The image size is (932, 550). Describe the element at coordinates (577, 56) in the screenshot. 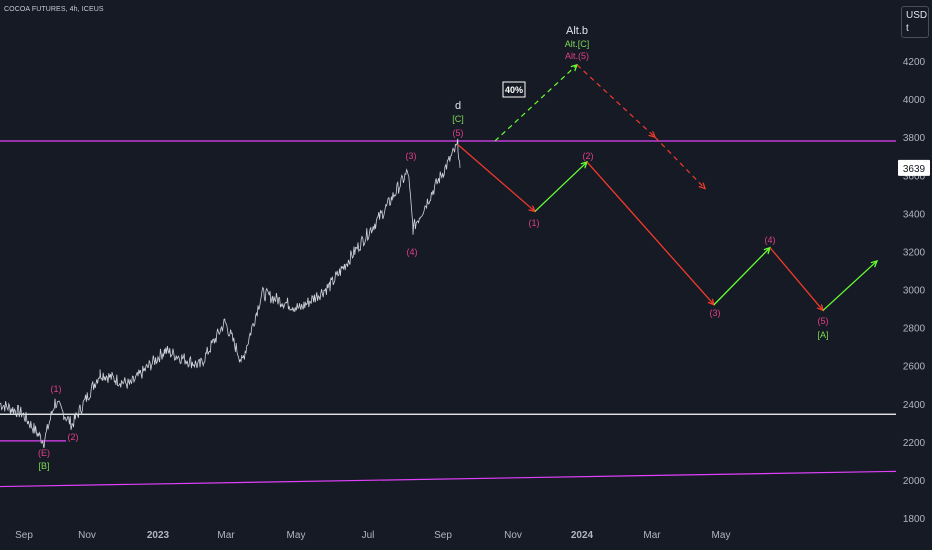

I see `alt-label-5: Alt.(5)` at that location.